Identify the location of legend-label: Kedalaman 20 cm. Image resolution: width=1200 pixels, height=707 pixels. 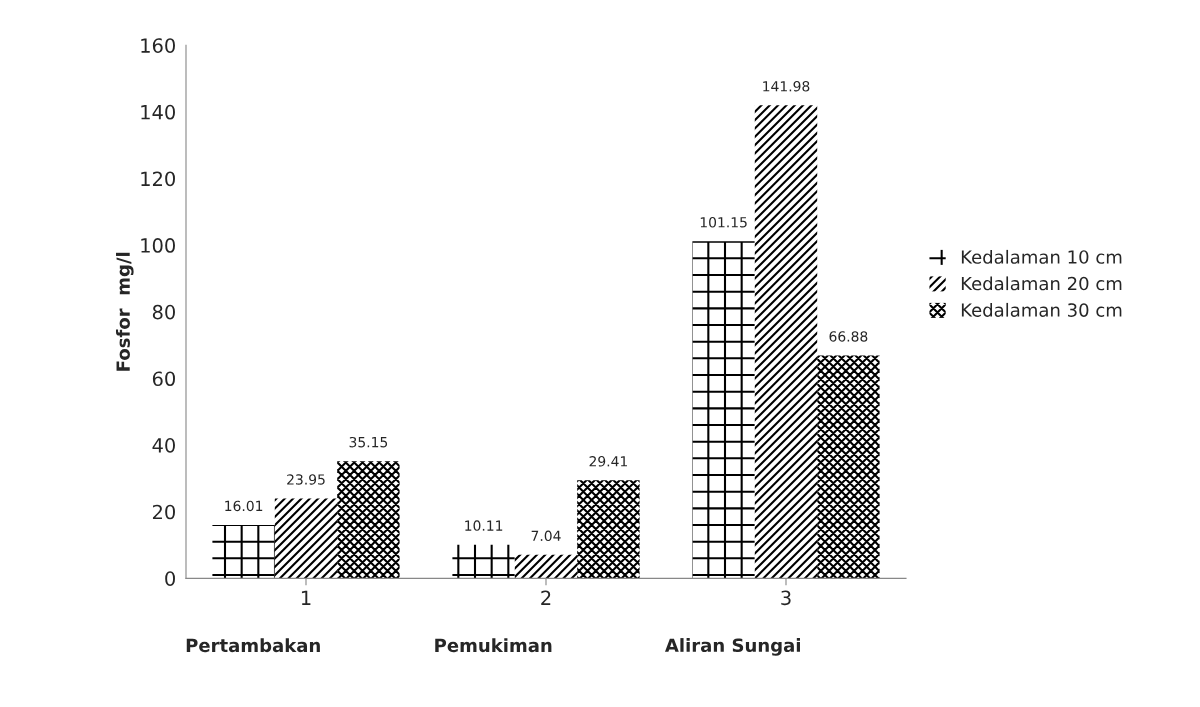
(1041, 283).